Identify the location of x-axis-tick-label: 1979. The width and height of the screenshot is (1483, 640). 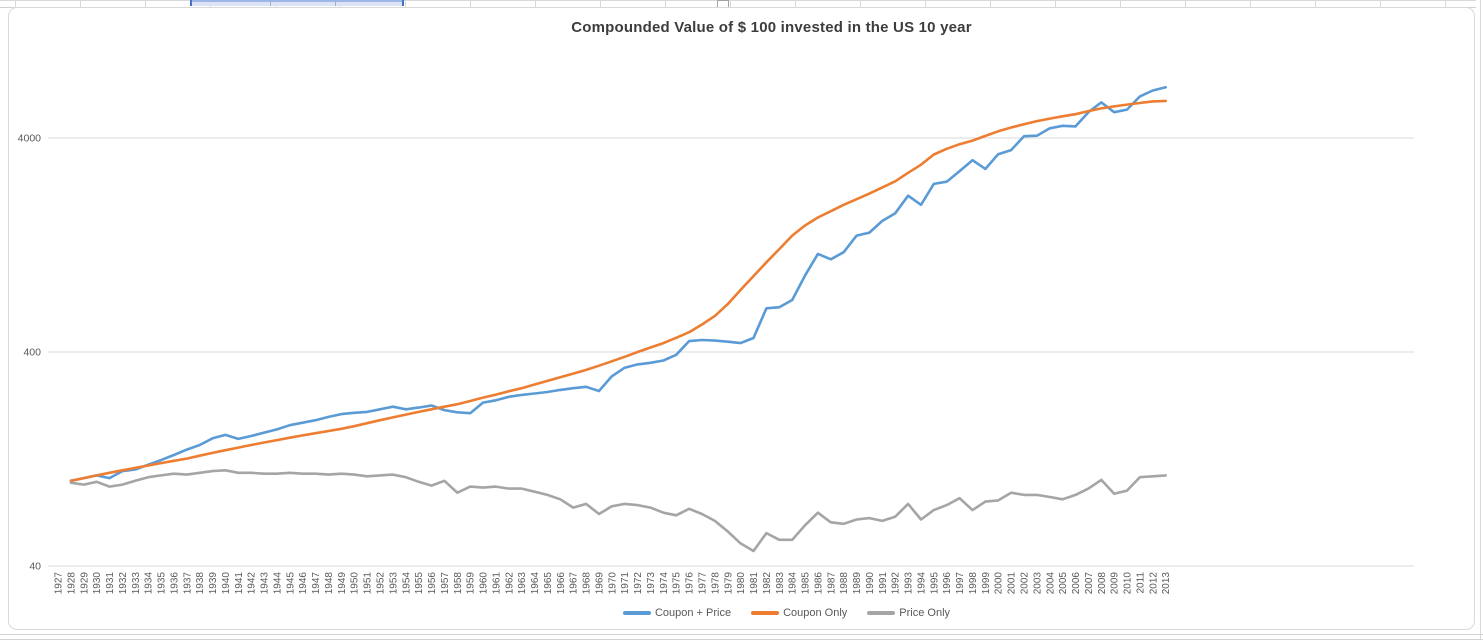
(728, 583).